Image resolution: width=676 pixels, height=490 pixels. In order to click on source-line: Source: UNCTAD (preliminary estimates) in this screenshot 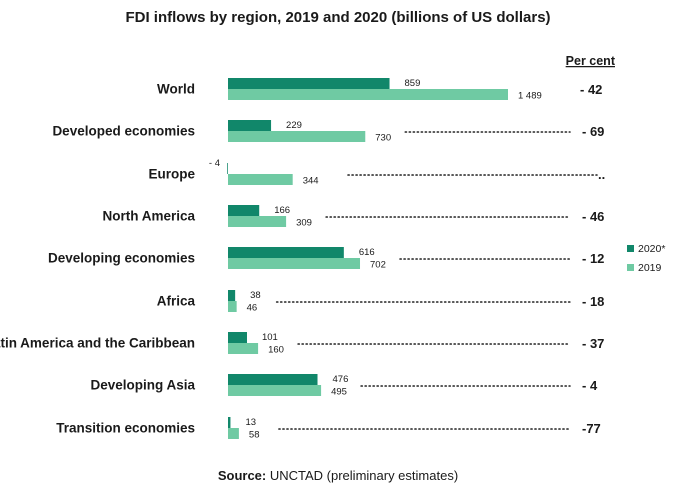, I will do `click(338, 475)`.